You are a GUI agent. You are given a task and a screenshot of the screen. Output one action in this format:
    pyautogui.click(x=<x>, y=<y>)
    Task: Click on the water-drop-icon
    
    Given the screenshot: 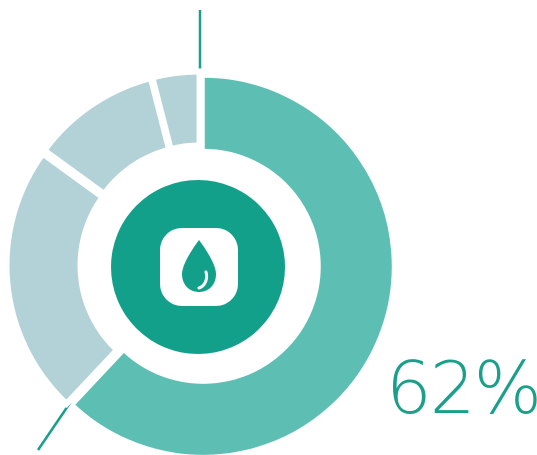 What is the action you would take?
    pyautogui.click(x=199, y=267)
    